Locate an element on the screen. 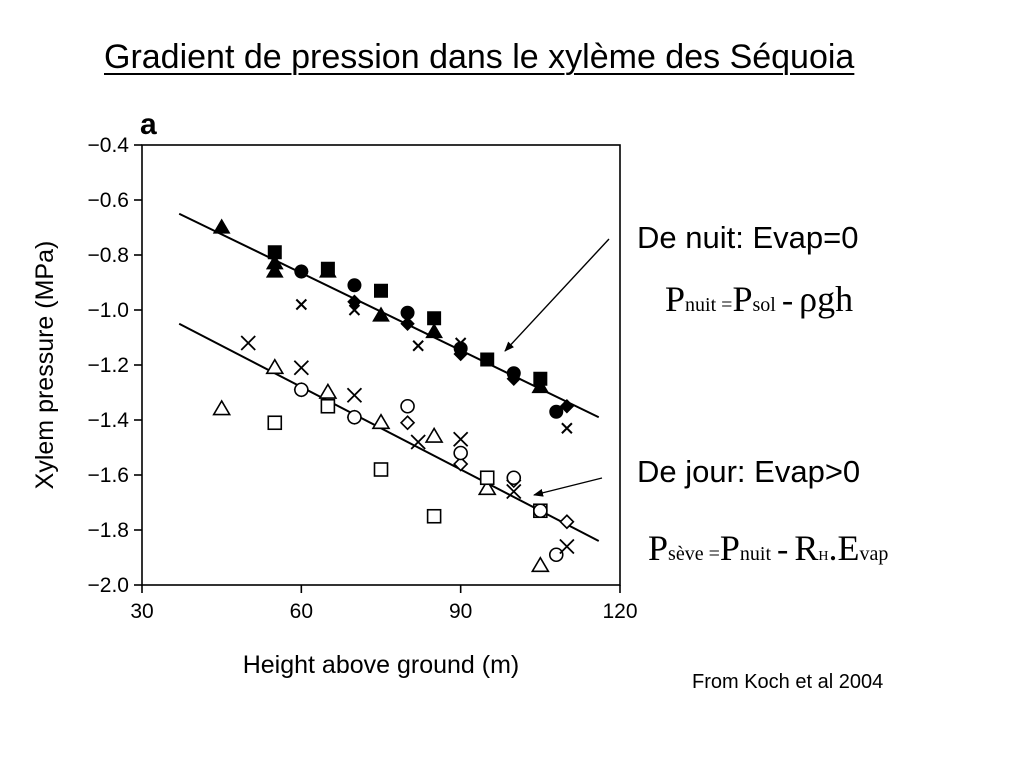 The image size is (1024, 768). y-tick-label: −1.4 is located at coordinates (109, 420).